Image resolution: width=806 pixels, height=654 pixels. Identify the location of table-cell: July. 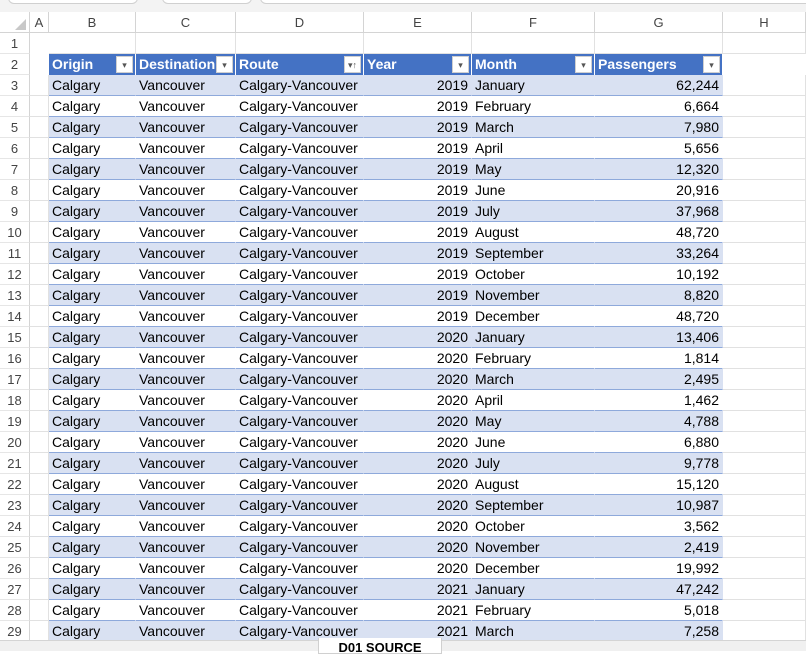
(533, 463).